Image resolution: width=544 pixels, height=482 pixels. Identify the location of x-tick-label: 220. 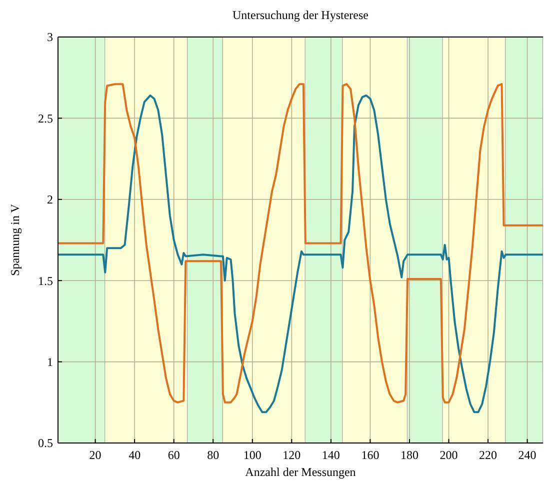
(488, 455).